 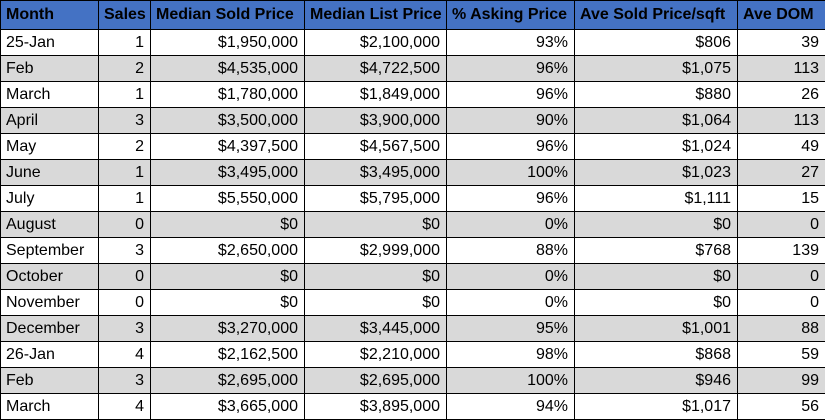 I want to click on table-cell: $1,950,000, so click(x=227, y=42).